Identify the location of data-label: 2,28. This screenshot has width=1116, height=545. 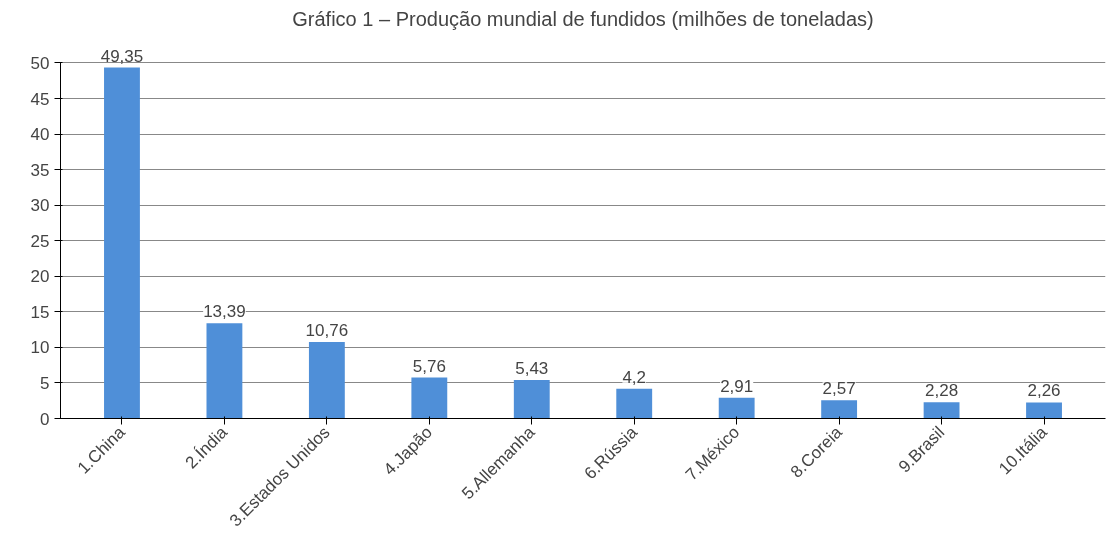
(942, 391).